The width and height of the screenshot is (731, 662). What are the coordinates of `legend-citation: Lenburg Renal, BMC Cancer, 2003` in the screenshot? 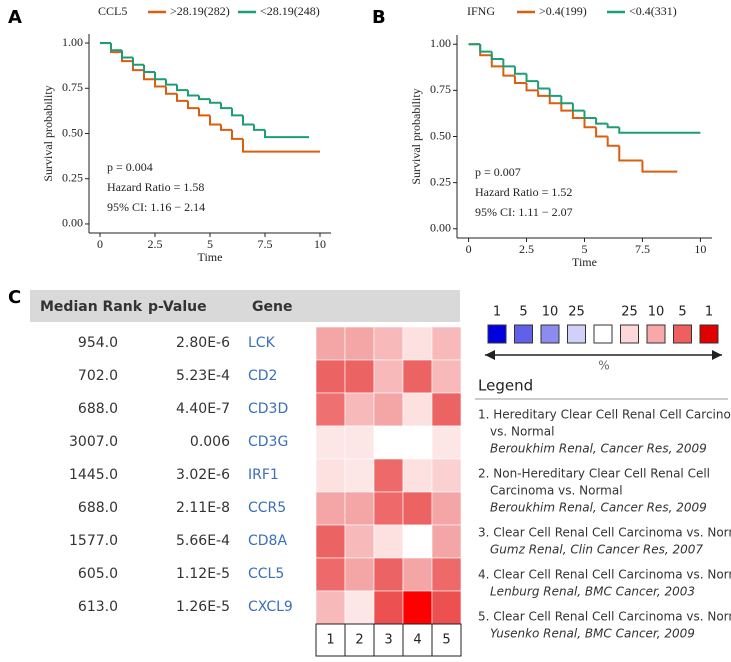 It's located at (592, 592).